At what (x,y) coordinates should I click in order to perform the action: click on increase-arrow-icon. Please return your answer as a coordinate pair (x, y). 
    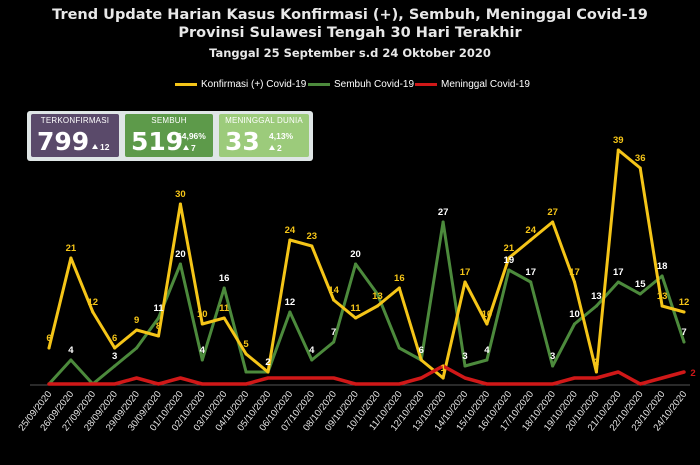
    Looking at the image, I should click on (186, 147).